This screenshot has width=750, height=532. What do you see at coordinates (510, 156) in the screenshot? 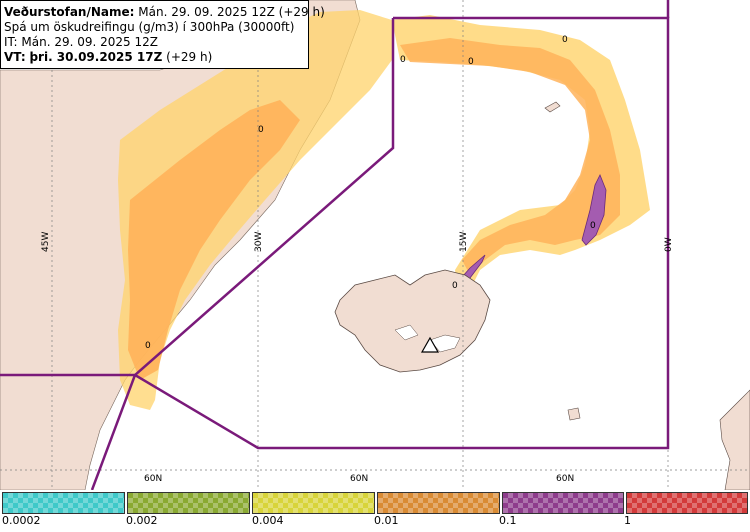
I see `ash-band-north-medium` at bounding box center [510, 156].